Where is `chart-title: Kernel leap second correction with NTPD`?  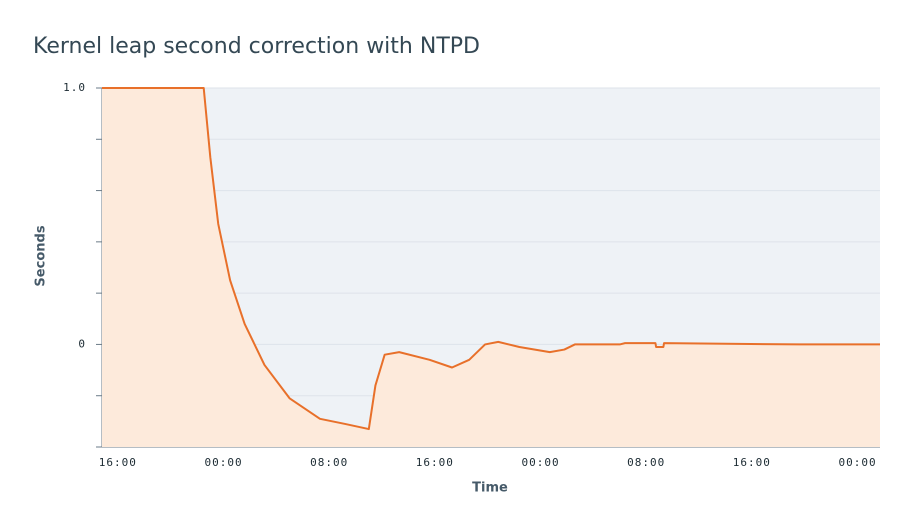
chart-title: Kernel leap second correction with NTPD is located at coordinates (256, 46).